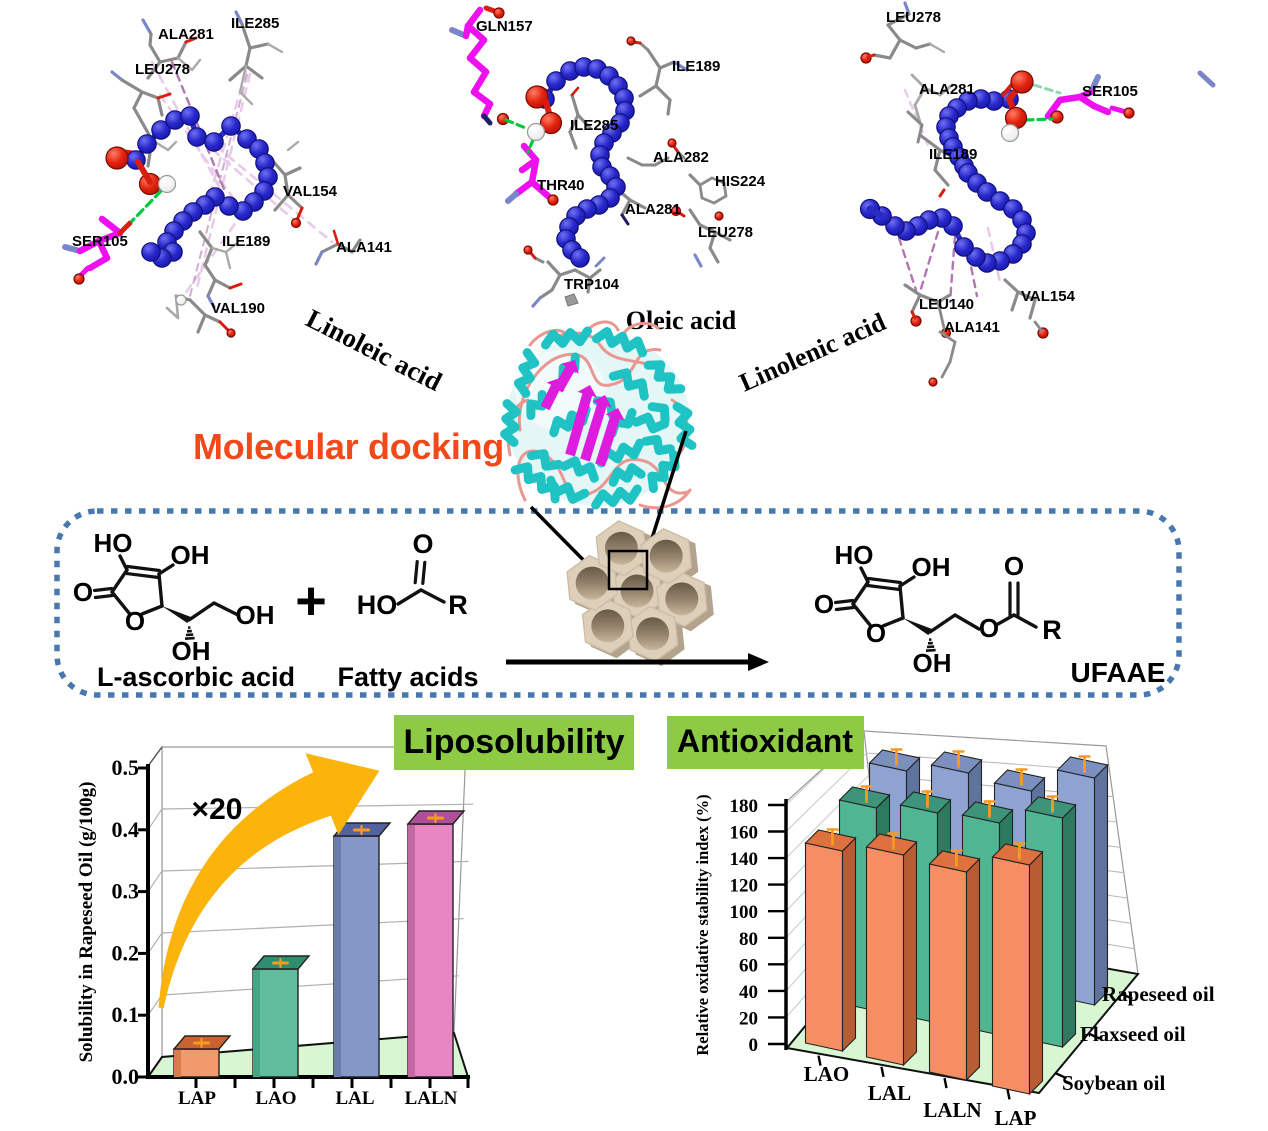 The image size is (1268, 1131). I want to click on svg-text: 0.4, so click(126, 829).